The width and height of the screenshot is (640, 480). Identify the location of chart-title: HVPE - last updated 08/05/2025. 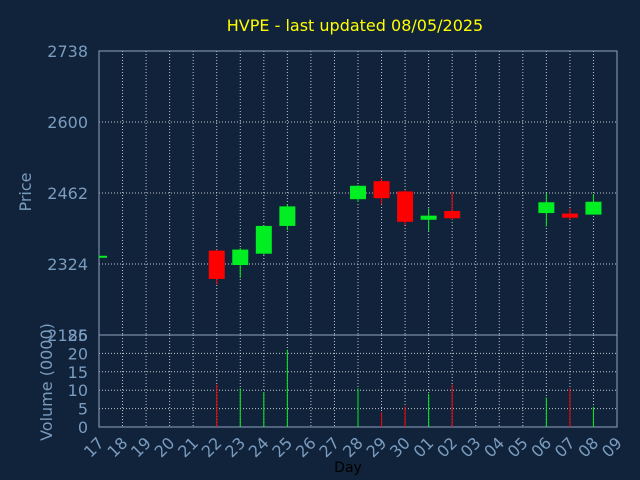
(355, 25).